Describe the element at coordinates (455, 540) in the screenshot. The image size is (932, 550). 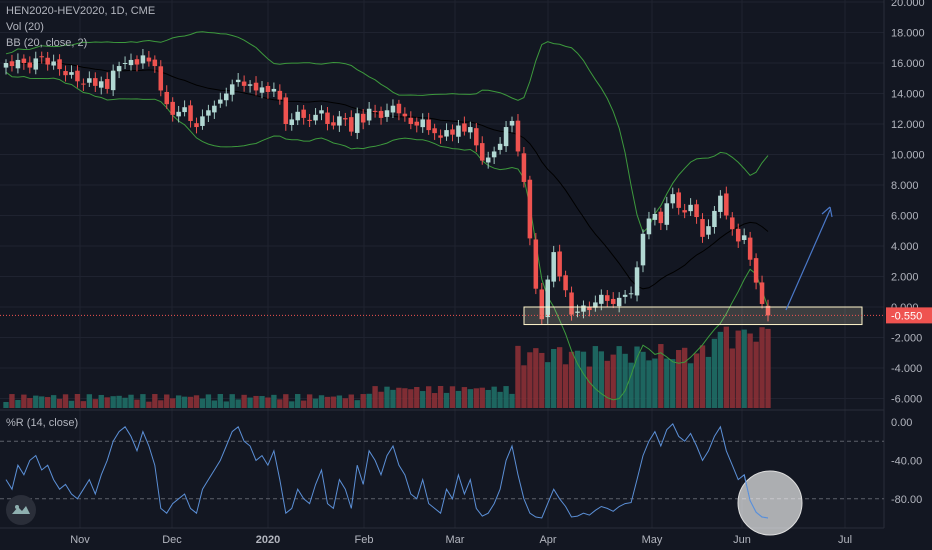
I see `time-tick-label: Mar` at that location.